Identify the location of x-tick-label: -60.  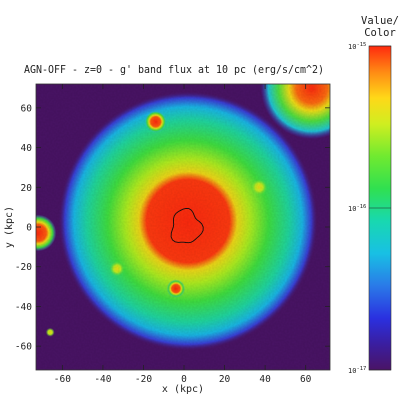
(62, 379).